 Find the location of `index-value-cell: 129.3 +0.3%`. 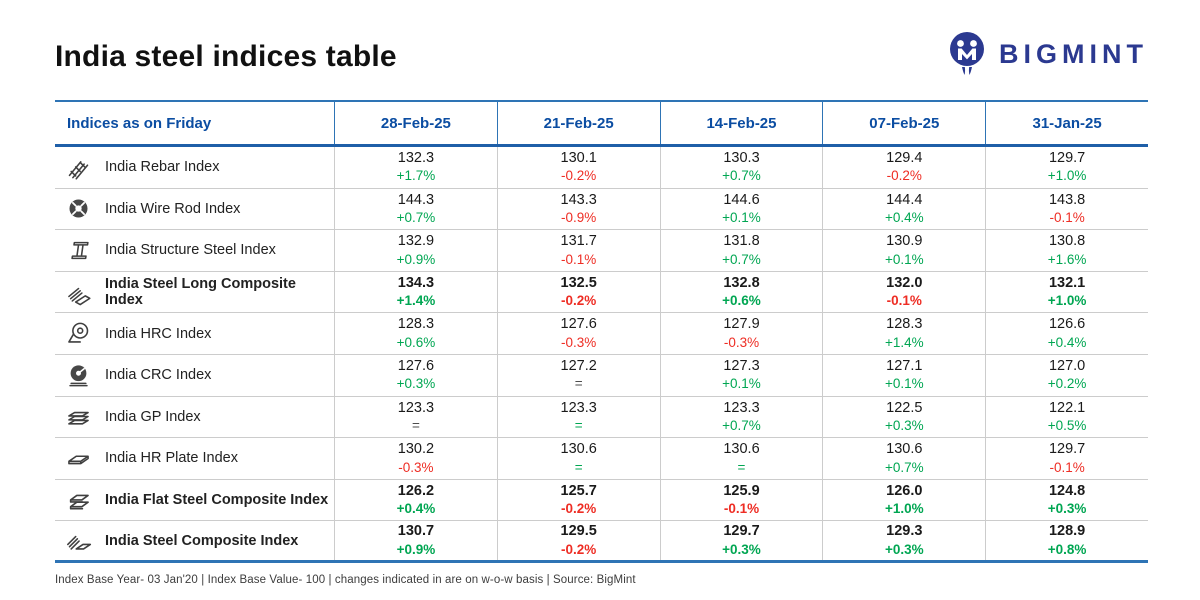

index-value-cell: 129.3 +0.3% is located at coordinates (903, 540).